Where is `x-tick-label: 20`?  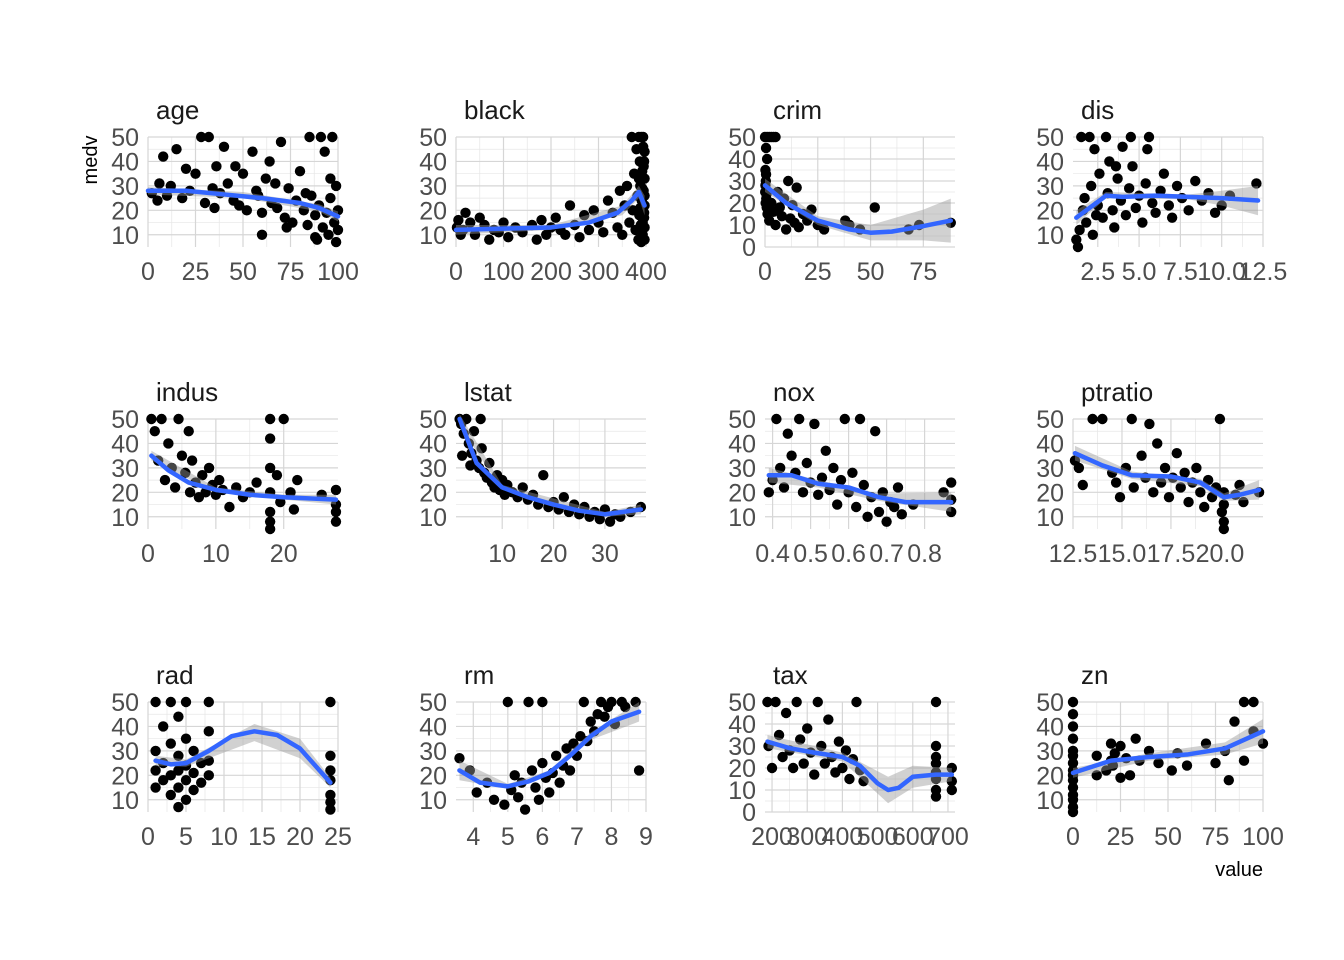
x-tick-label: 20 is located at coordinates (284, 554).